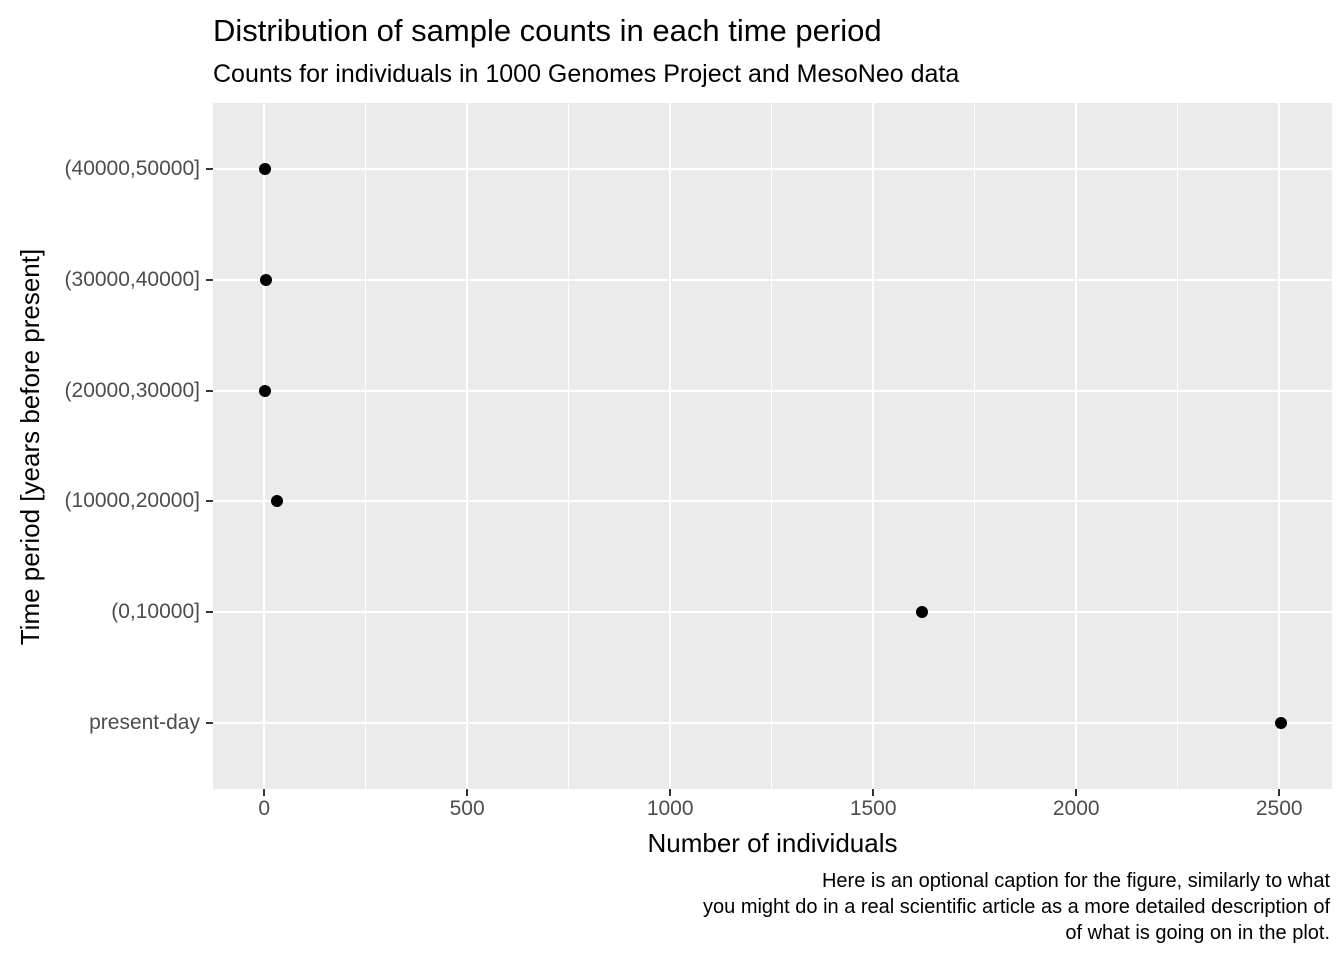 This screenshot has width=1344, height=960. What do you see at coordinates (132, 280) in the screenshot?
I see `y-tick-label: (30000,40000]` at bounding box center [132, 280].